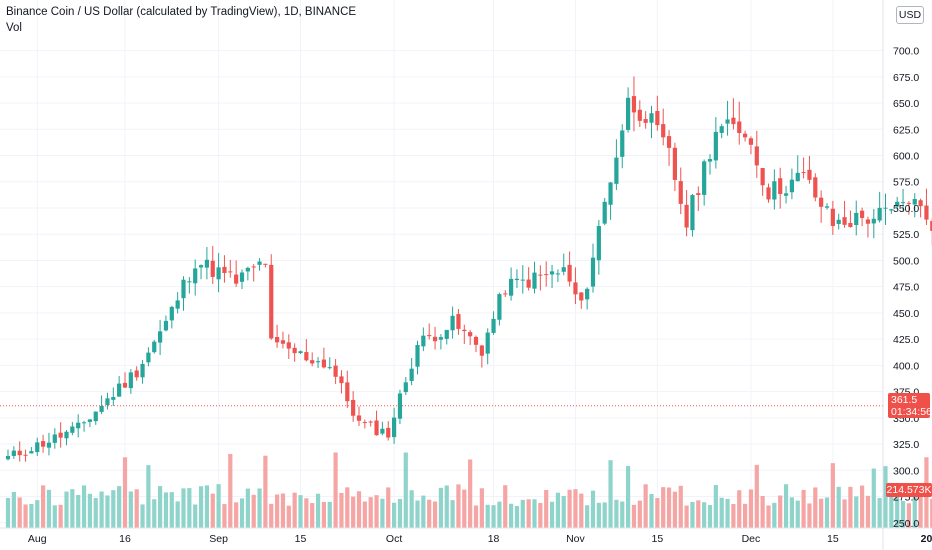 This screenshot has width=932, height=550. Describe the element at coordinates (906, 261) in the screenshot. I see `y-tick-label: 500.0` at that location.